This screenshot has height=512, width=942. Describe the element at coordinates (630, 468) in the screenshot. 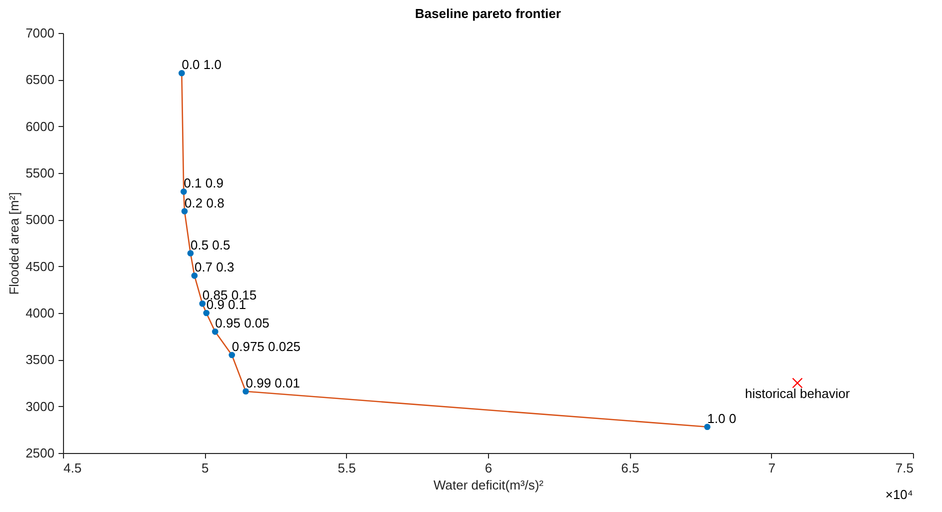

I see `x-tick-label: 6.5` at that location.